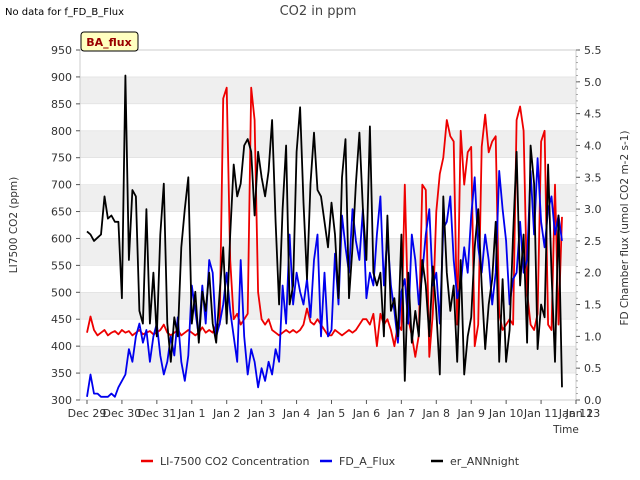  Describe the element at coordinates (65, 12) in the screenshot. I see `top-left-note: No data for f_FD_B_Flux` at that location.